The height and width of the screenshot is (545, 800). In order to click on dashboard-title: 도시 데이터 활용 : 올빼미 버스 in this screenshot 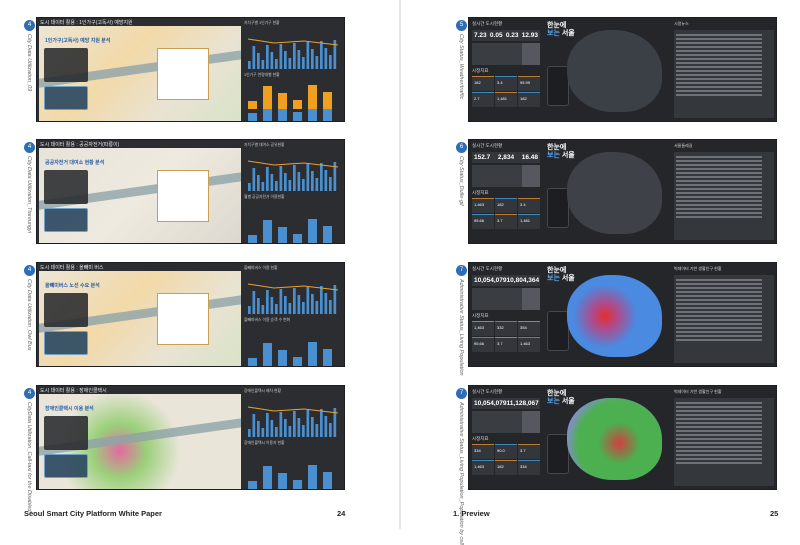, I will do `click(72, 268)`.